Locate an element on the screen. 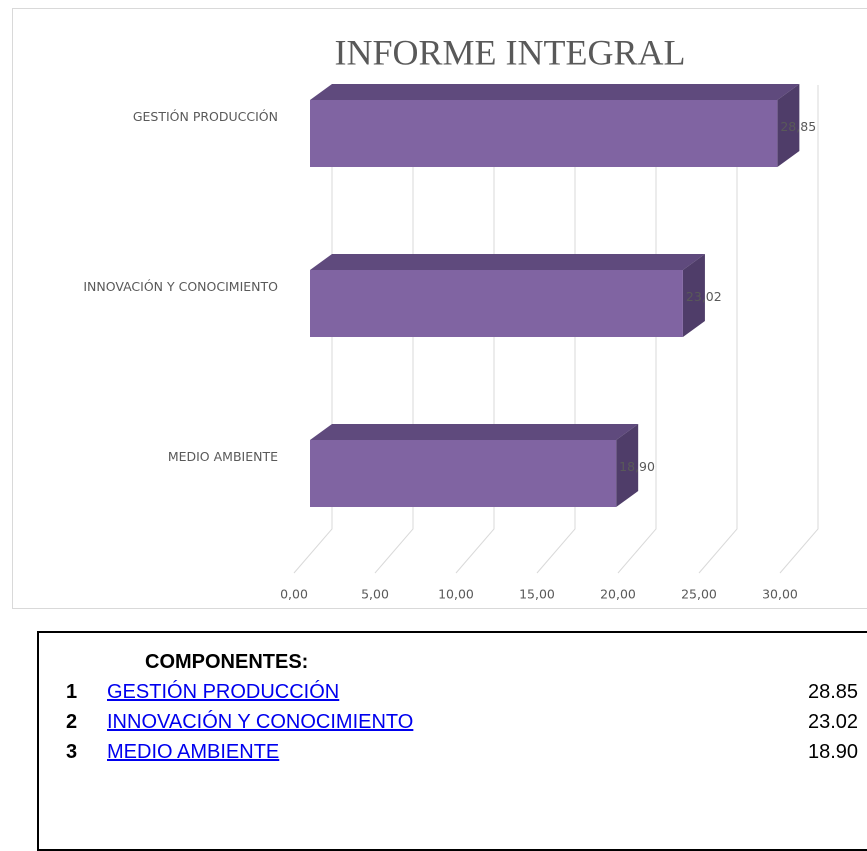 The height and width of the screenshot is (851, 867). panel-title: COMPONENTES: is located at coordinates (226, 662).